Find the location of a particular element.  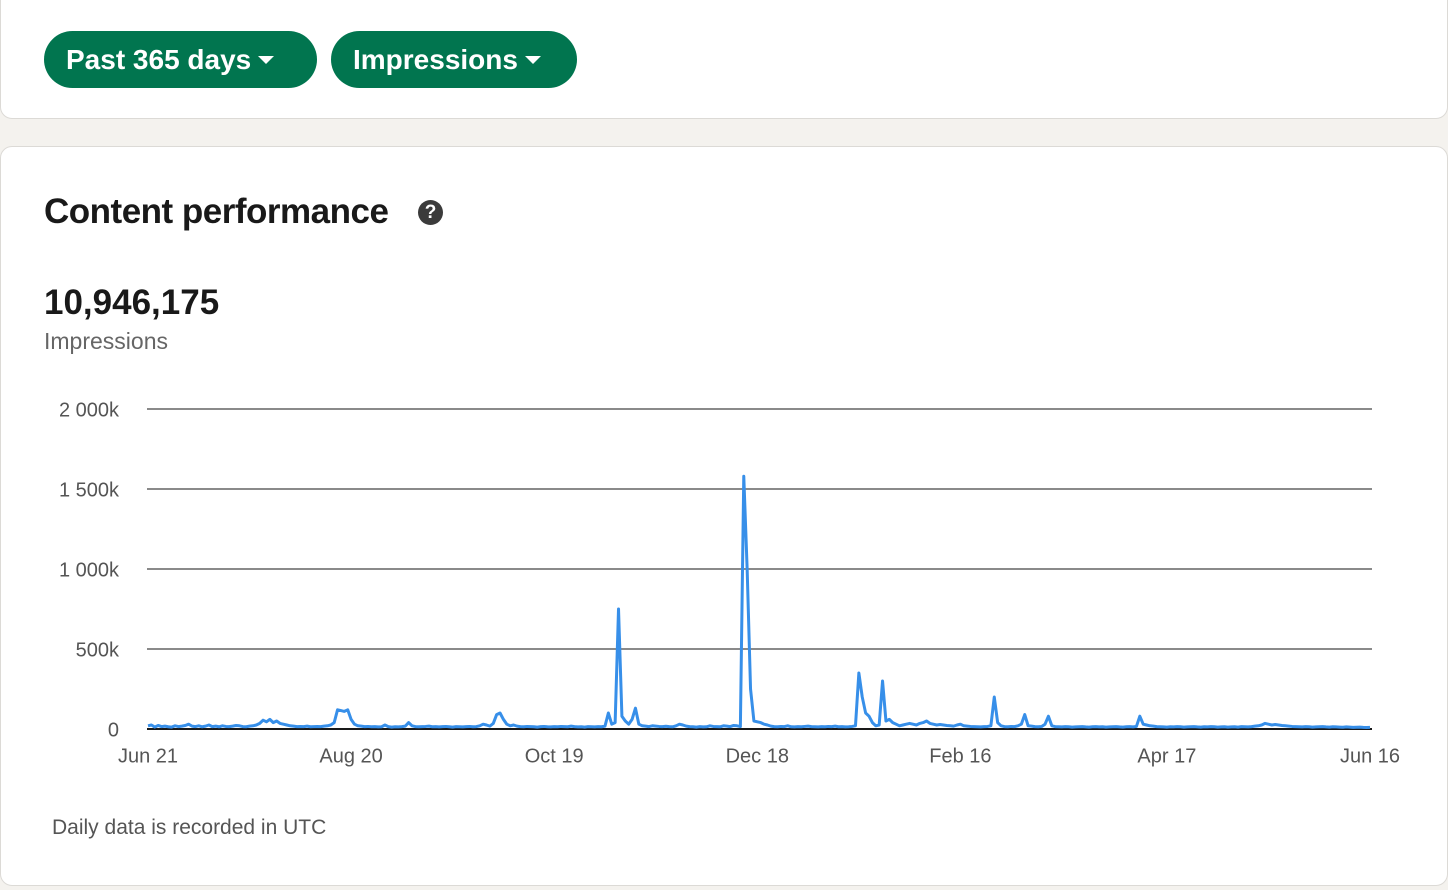

x-tick-label: Aug 20 is located at coordinates (350, 756).